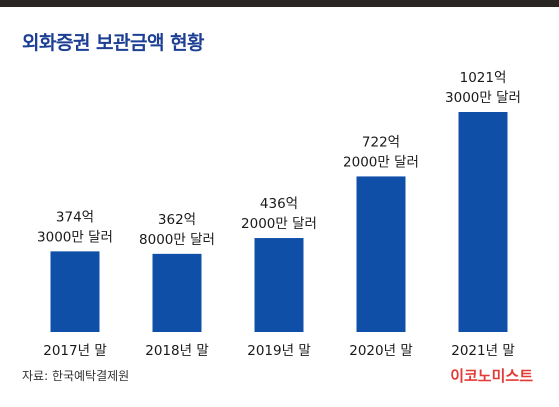 Image resolution: width=559 pixels, height=407 pixels. Describe the element at coordinates (113, 43) in the screenshot. I see `chart-title: 외화증권 보관금액 현황` at that location.